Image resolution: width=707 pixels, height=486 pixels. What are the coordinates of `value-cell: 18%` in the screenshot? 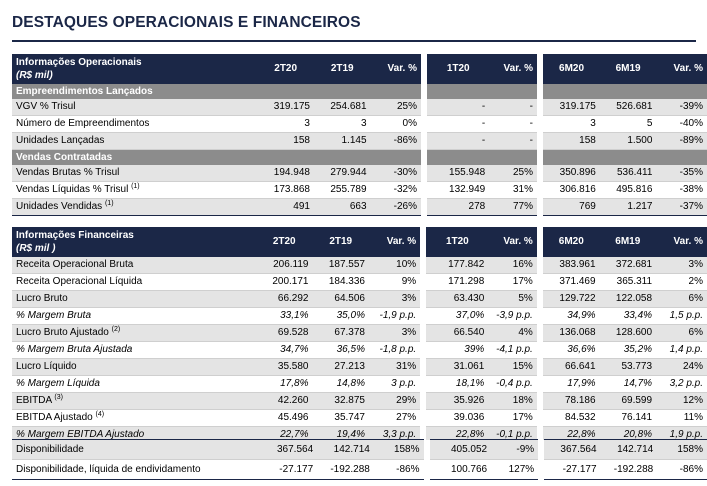 It's located at (512, 401).